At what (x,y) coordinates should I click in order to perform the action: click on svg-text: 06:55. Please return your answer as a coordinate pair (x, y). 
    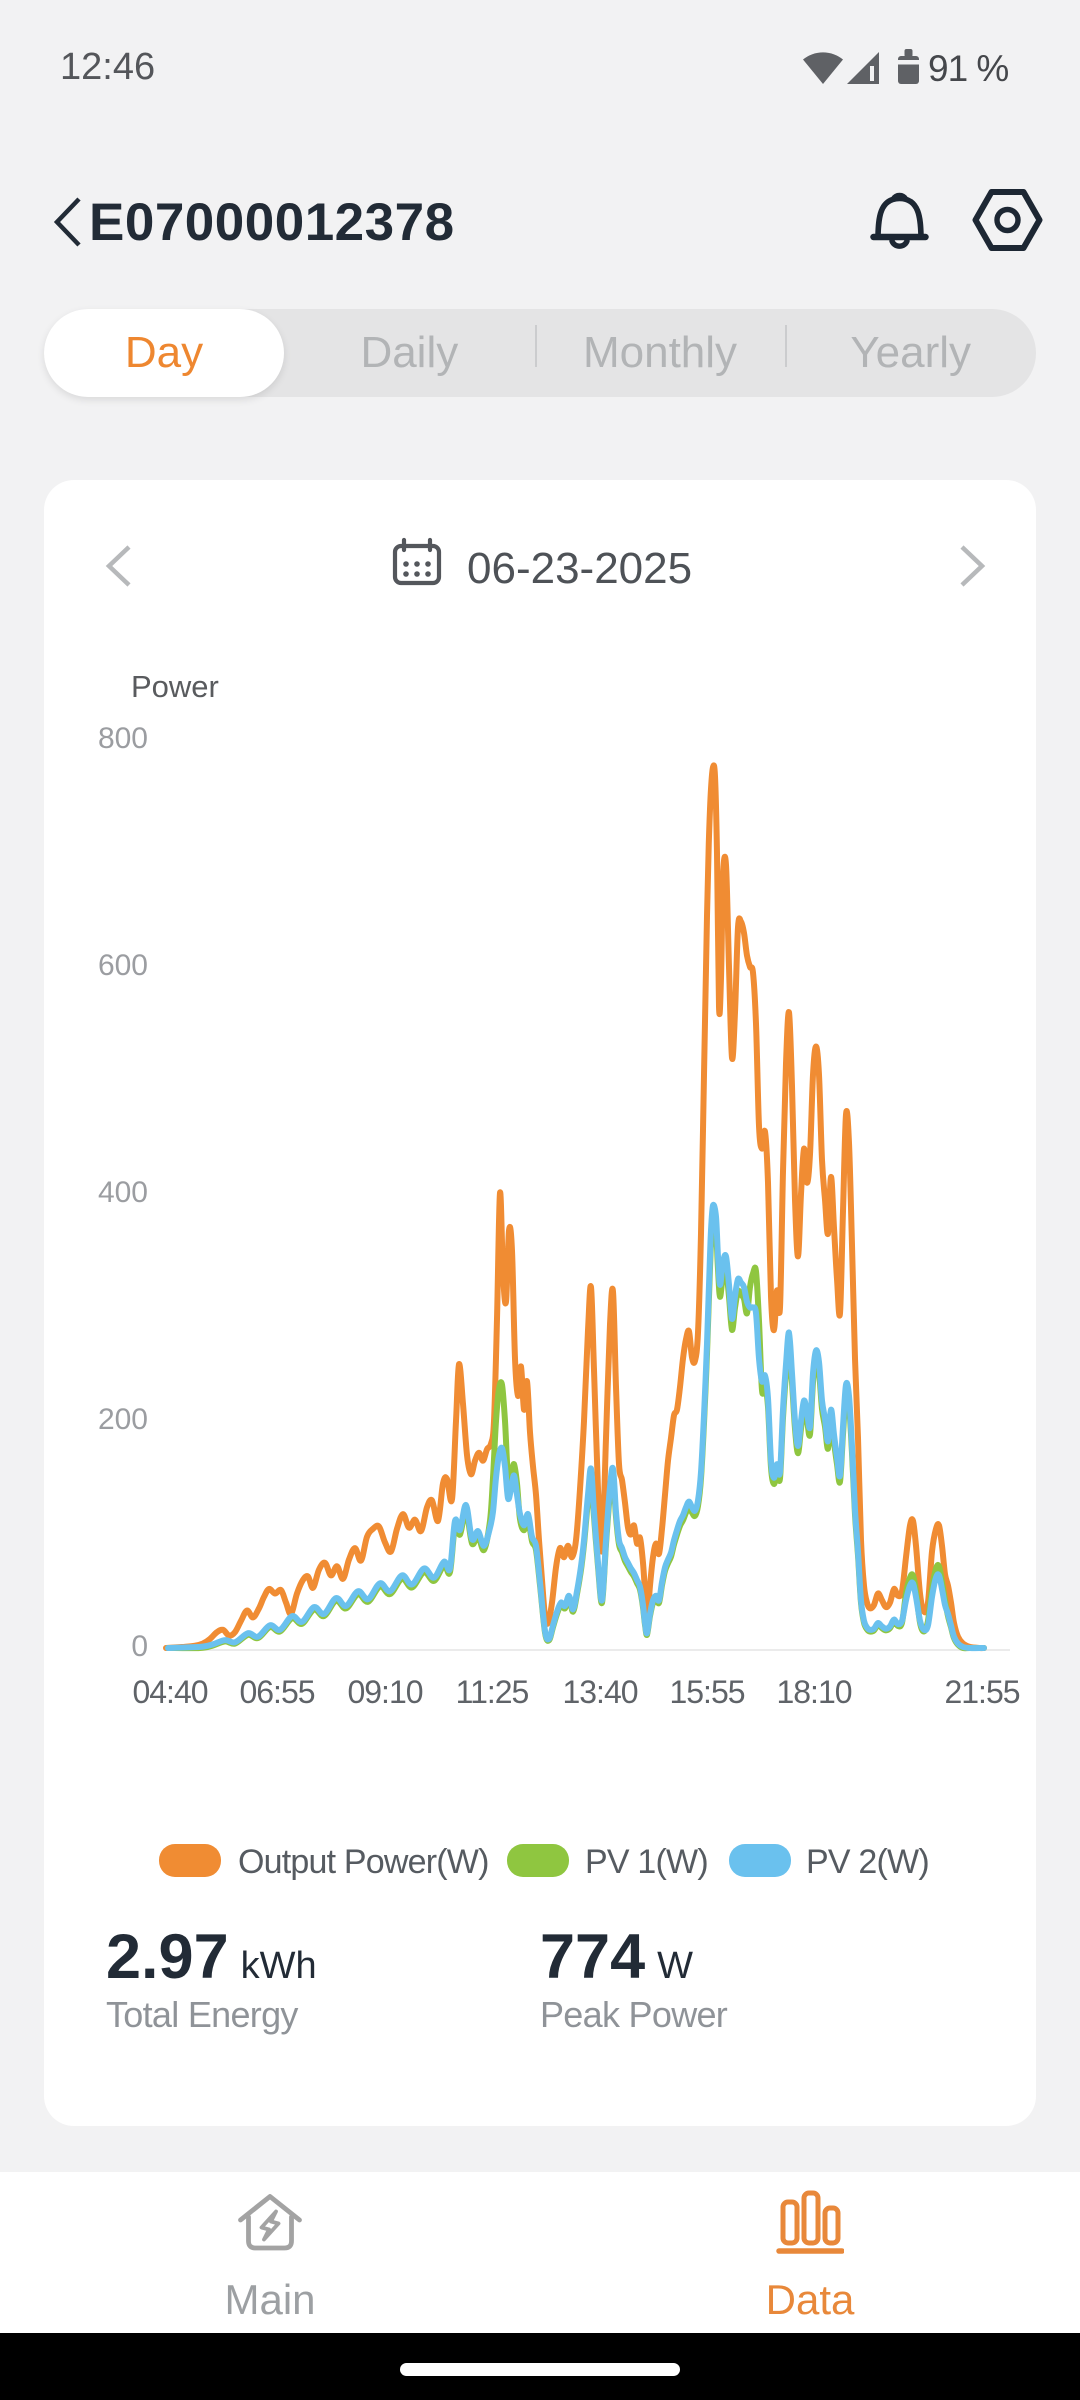
    Looking at the image, I should click on (276, 1692).